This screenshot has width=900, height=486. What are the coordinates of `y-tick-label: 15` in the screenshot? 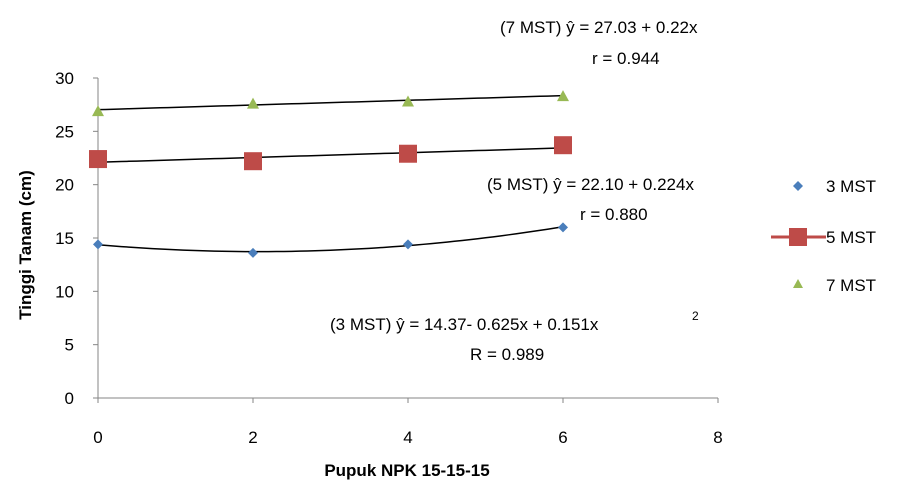 It's located at (64, 238).